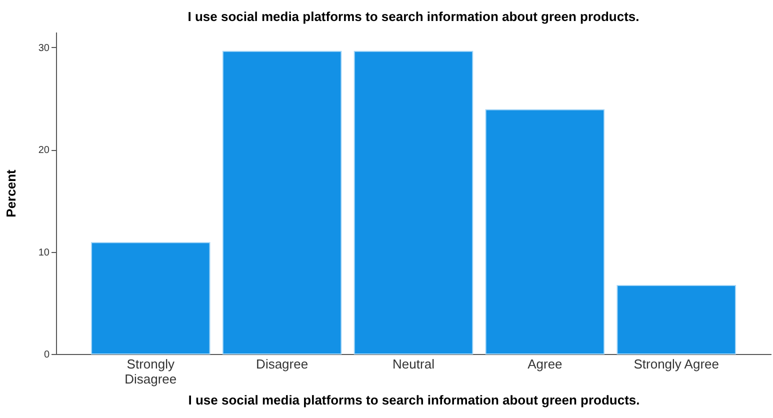 This screenshot has height=418, width=773. Describe the element at coordinates (44, 252) in the screenshot. I see `y-tick-label: 10` at that location.